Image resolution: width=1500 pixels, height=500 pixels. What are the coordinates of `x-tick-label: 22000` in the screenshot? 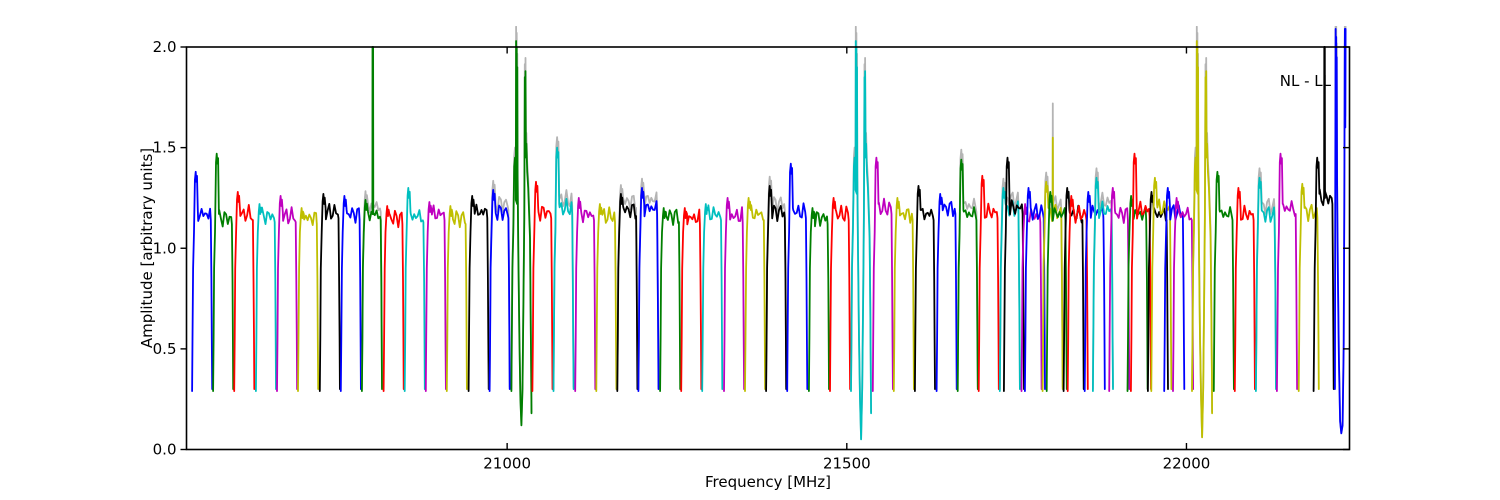 It's located at (1187, 464).